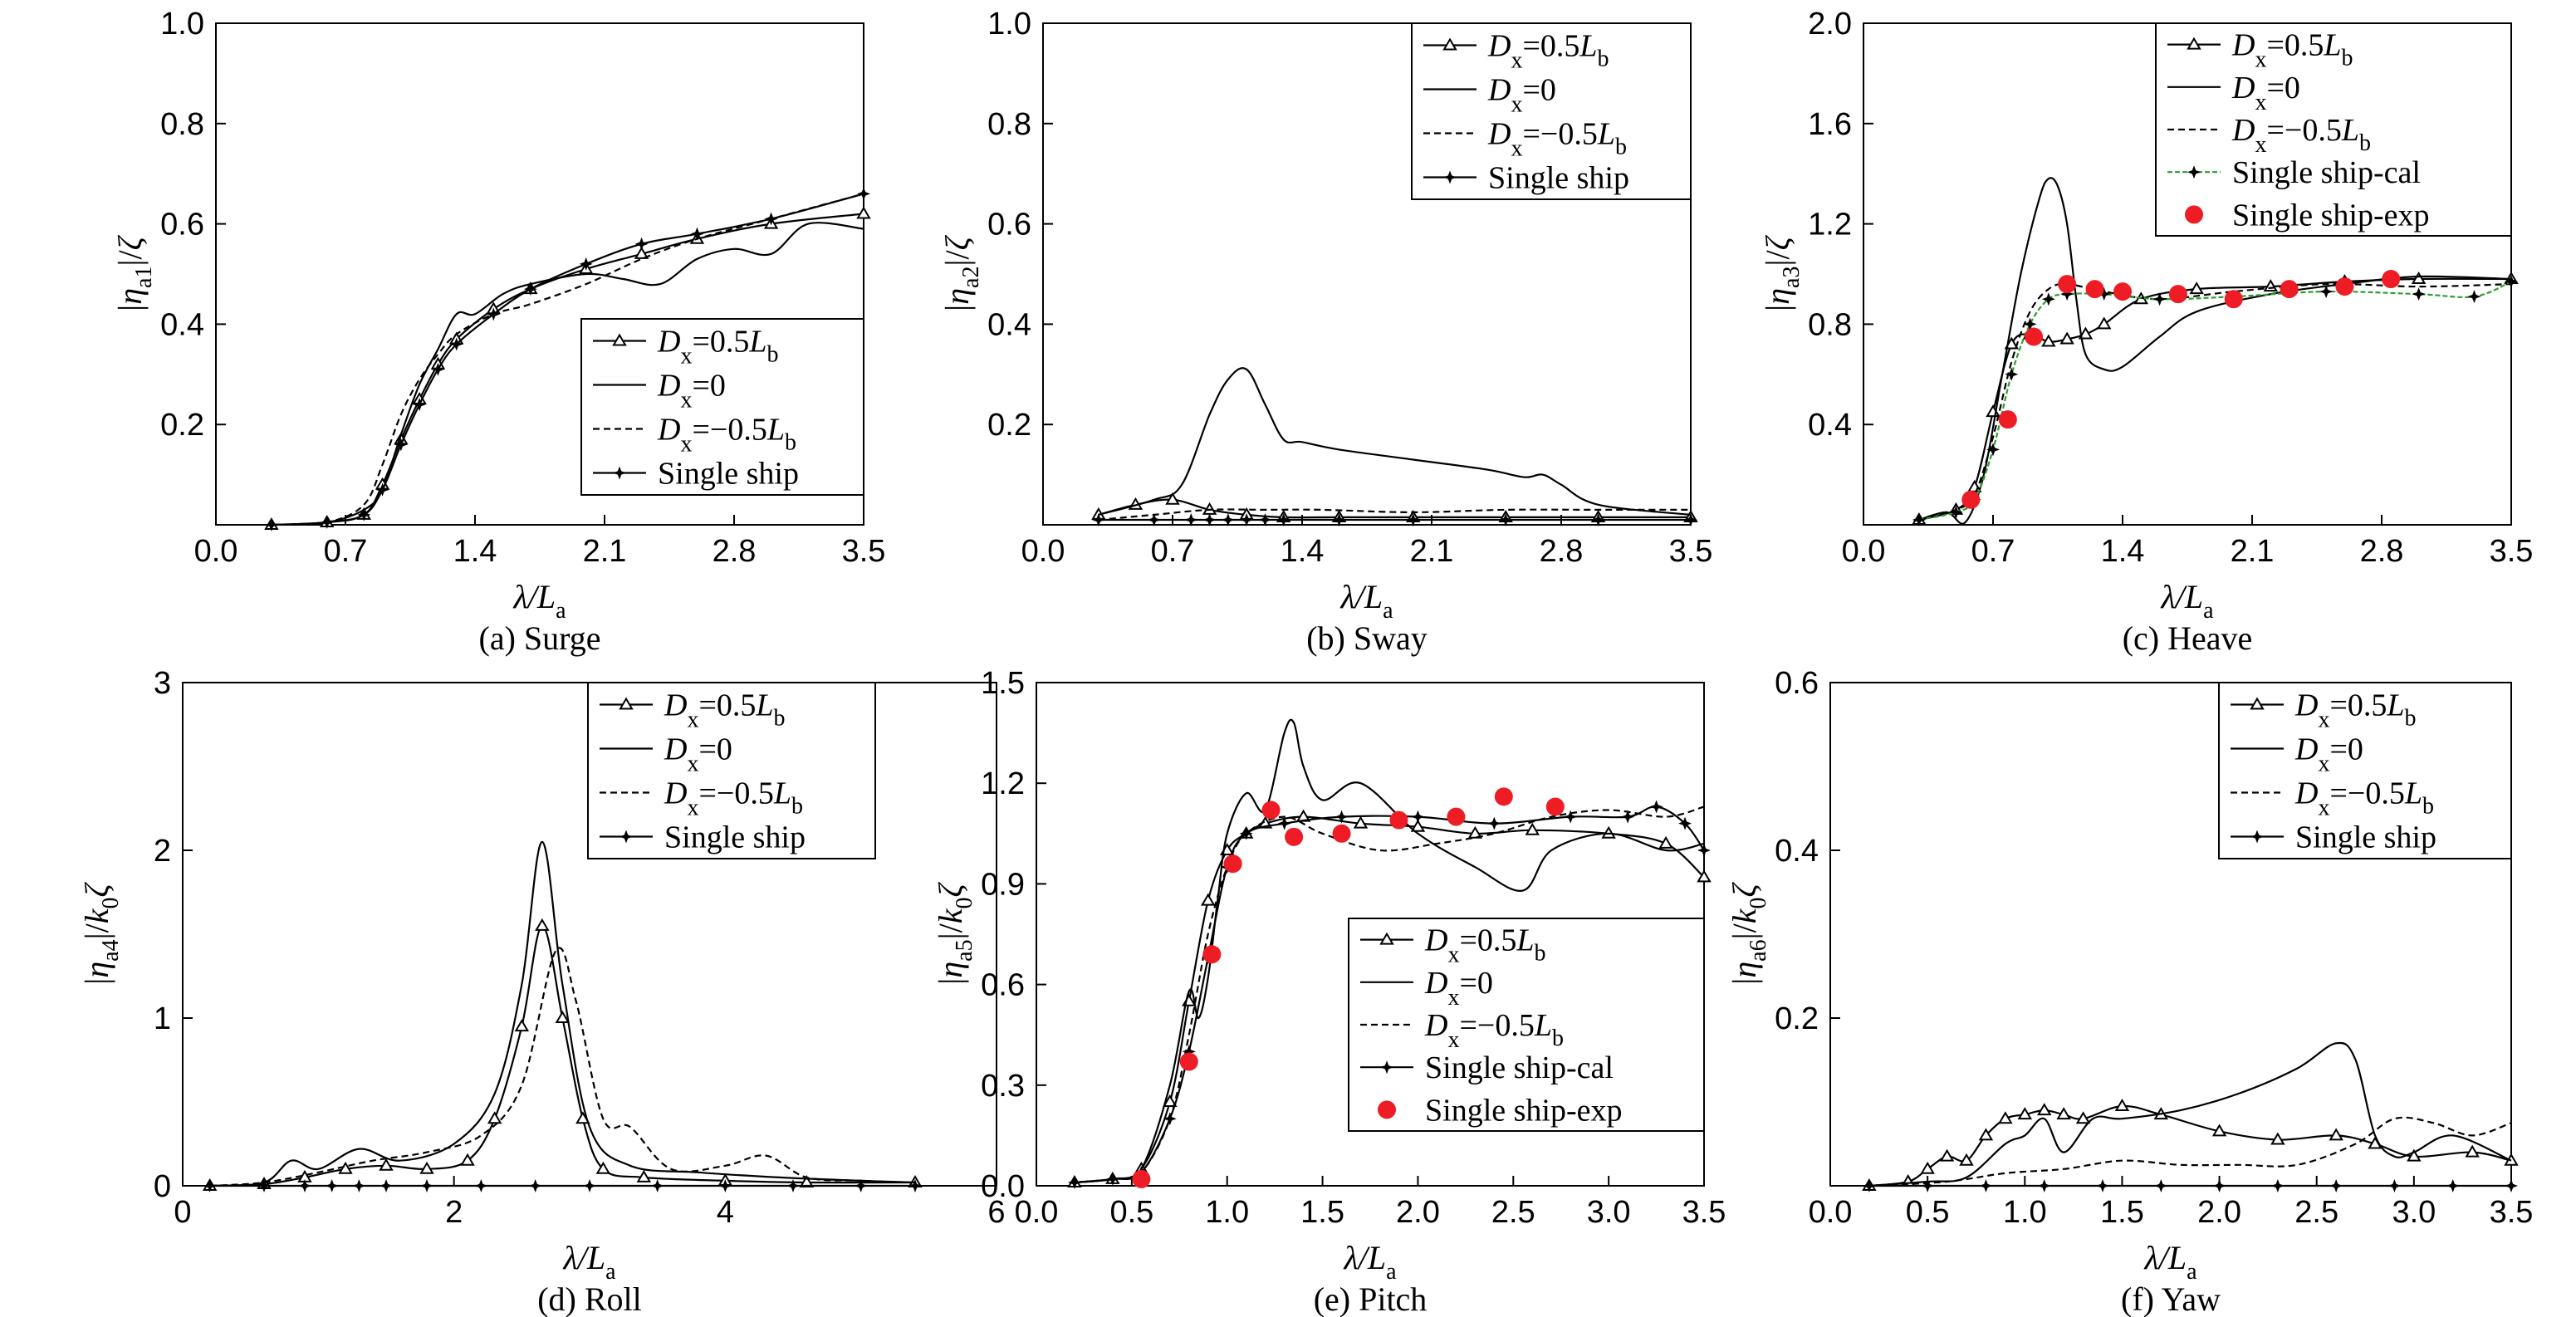 The width and height of the screenshot is (2576, 1317). Describe the element at coordinates (1003, 683) in the screenshot. I see `y-tick-label: 1.5` at that location.